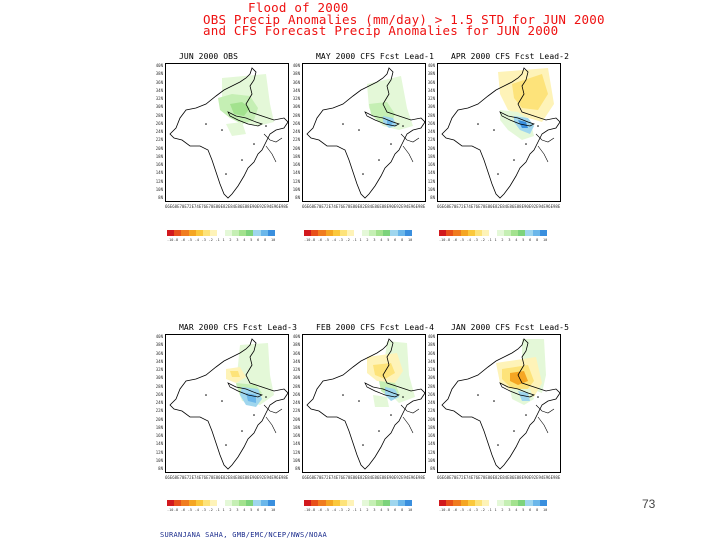 Image resolution: width=720 pixels, height=540 pixels. What do you see at coordinates (285, 477) in the screenshot?
I see `longitude-label: 98E` at bounding box center [285, 477].